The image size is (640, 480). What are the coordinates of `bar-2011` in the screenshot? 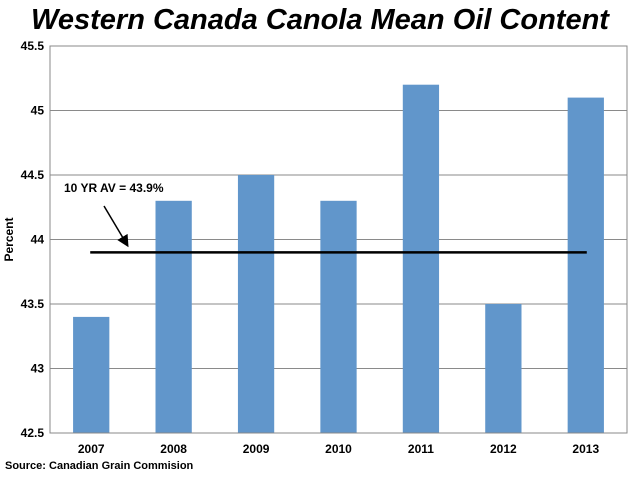 It's located at (421, 258).